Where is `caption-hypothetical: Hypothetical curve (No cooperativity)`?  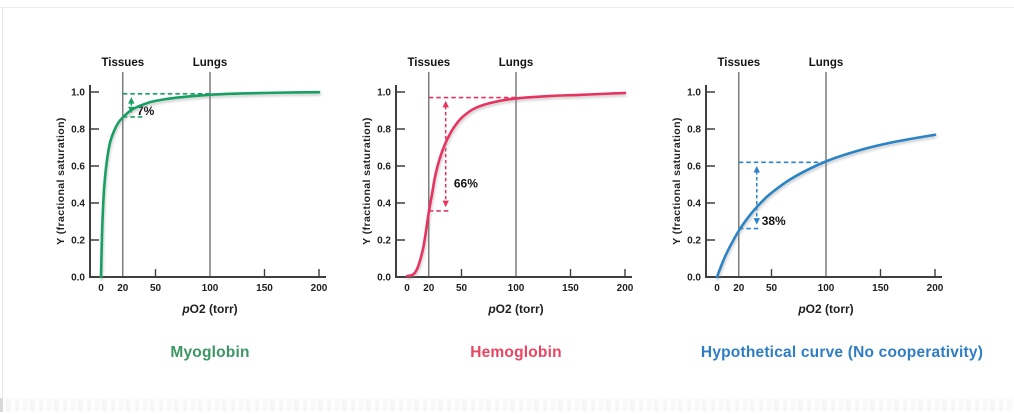 caption-hypothetical: Hypothetical curve (No cooperativity) is located at coordinates (842, 352).